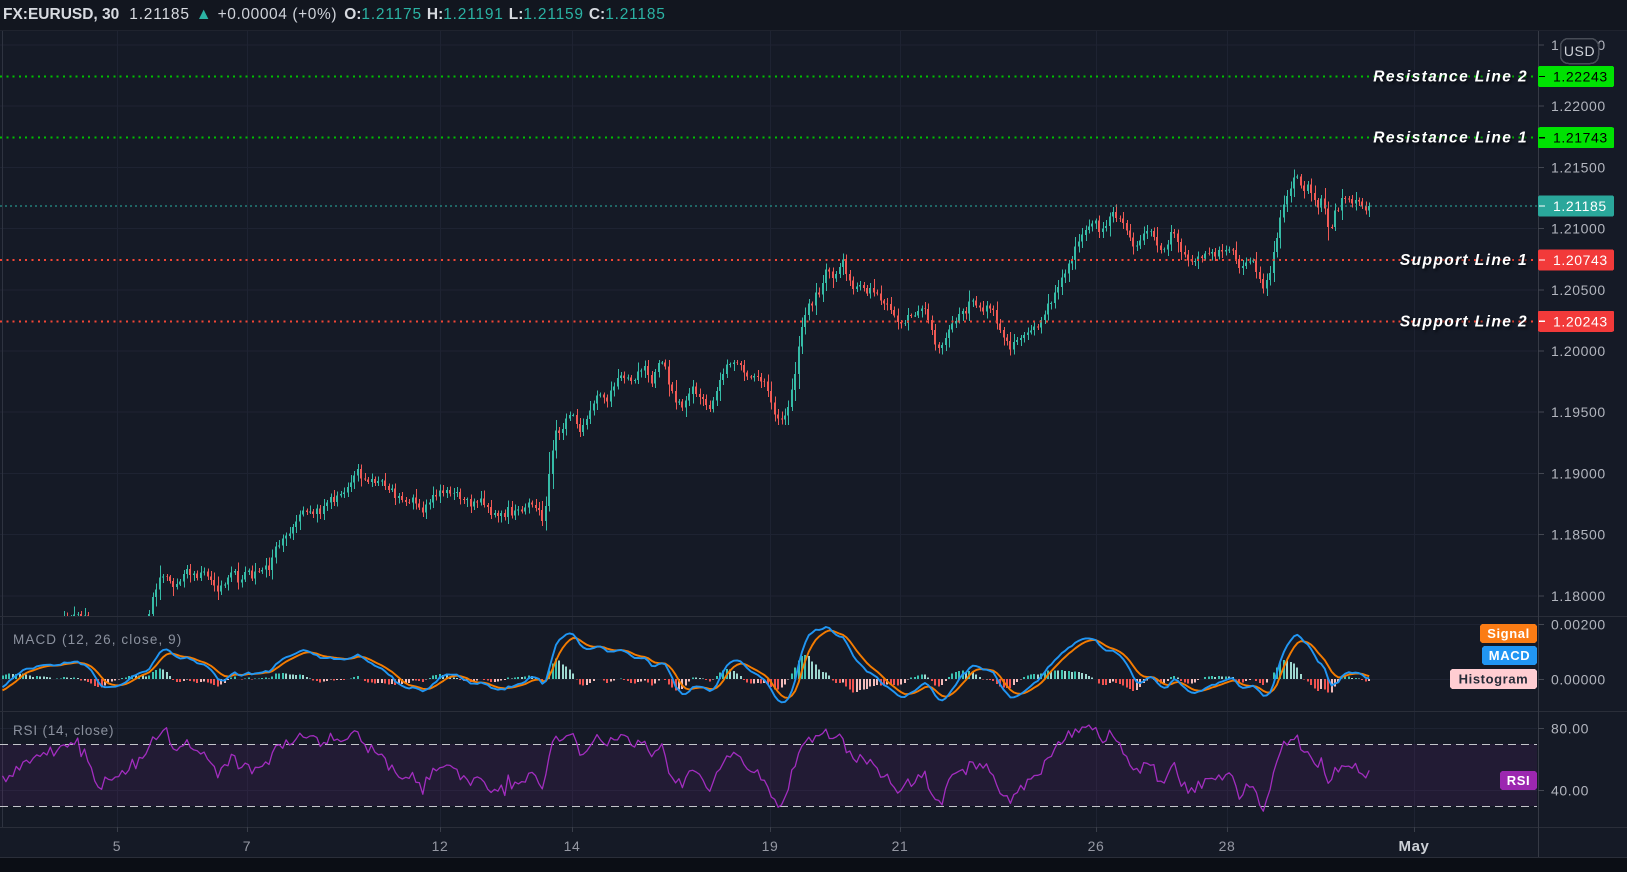  I want to click on svg-text: Support Line 1, so click(1464, 260).